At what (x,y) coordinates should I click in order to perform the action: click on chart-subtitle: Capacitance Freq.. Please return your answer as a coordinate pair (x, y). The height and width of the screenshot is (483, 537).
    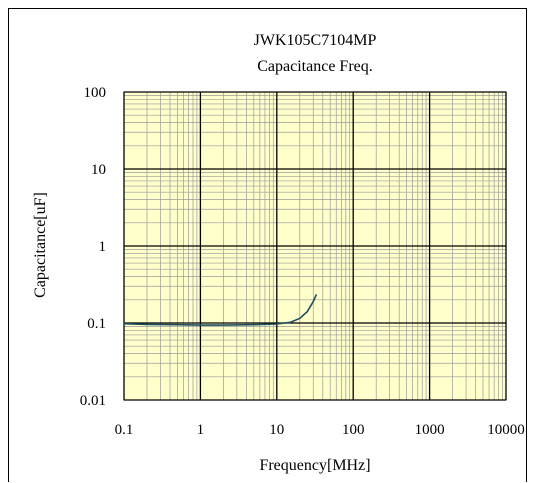
    Looking at the image, I should click on (315, 66).